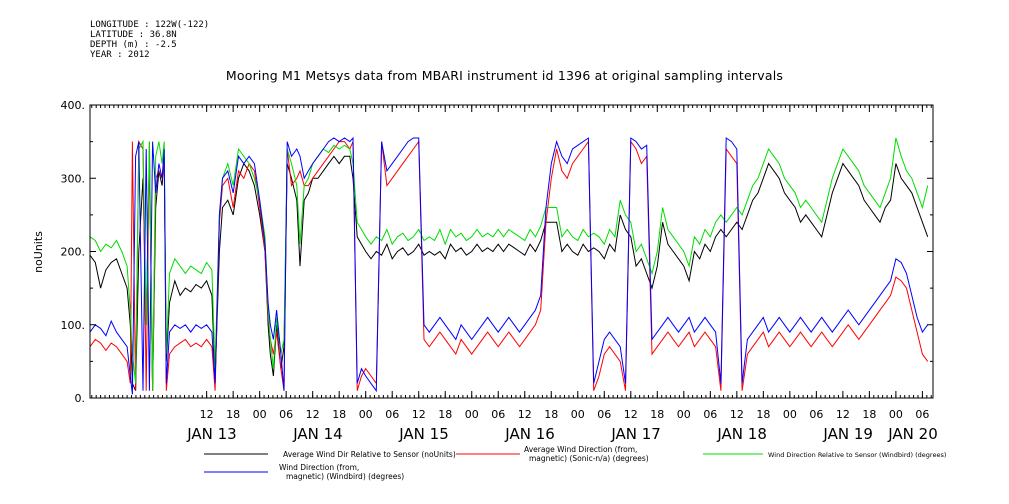 The height and width of the screenshot is (504, 1009). Describe the element at coordinates (741, 434) in the screenshot. I see `x-day-label: JAN 18` at that location.